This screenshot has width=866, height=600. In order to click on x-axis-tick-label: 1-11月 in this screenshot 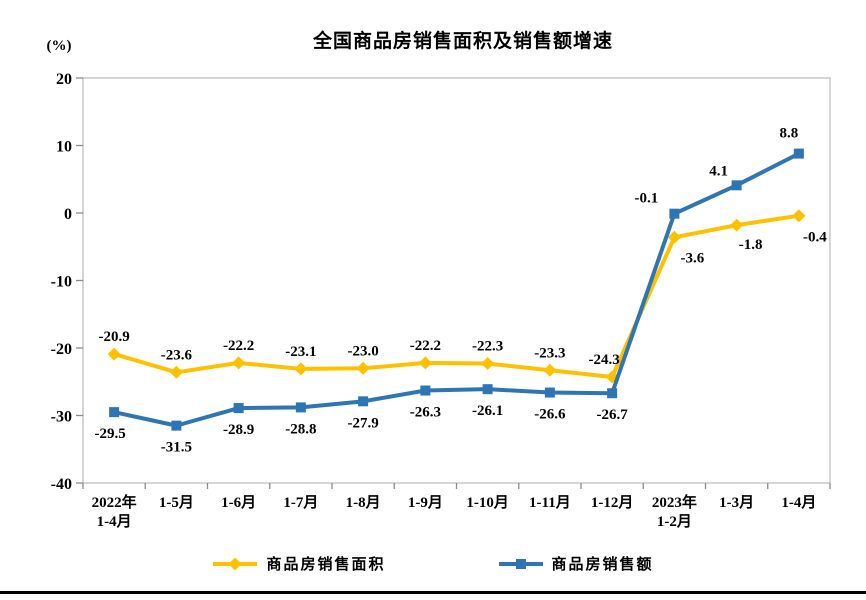, I will do `click(550, 502)`.